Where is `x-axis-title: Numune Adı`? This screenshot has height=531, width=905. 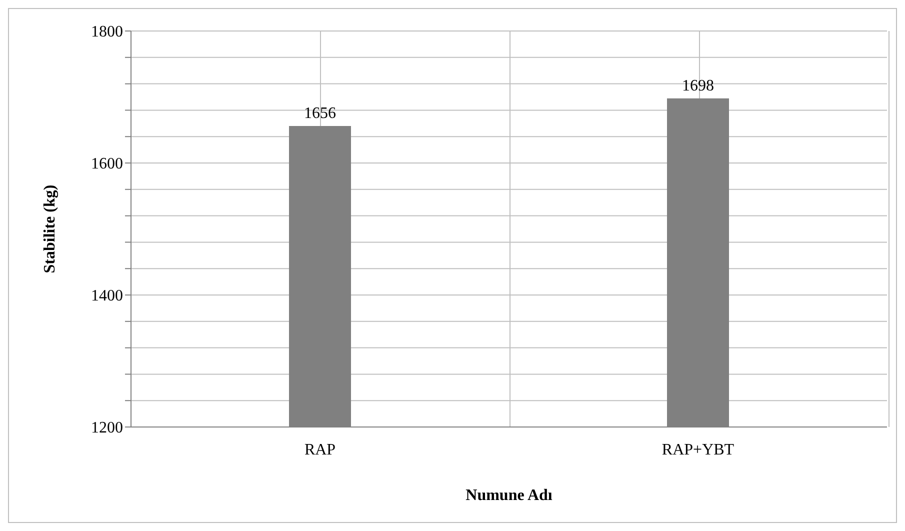
x-axis-title: Numune Adı is located at coordinates (509, 495).